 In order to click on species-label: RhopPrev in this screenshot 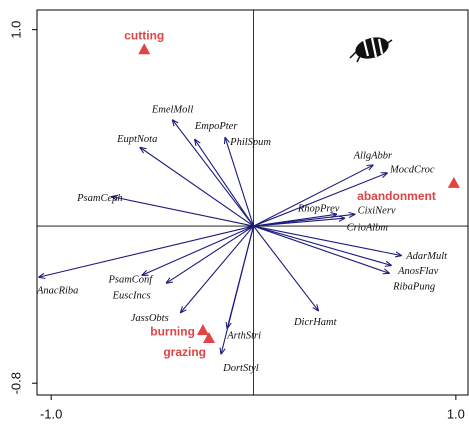, I will do `click(318, 209)`.